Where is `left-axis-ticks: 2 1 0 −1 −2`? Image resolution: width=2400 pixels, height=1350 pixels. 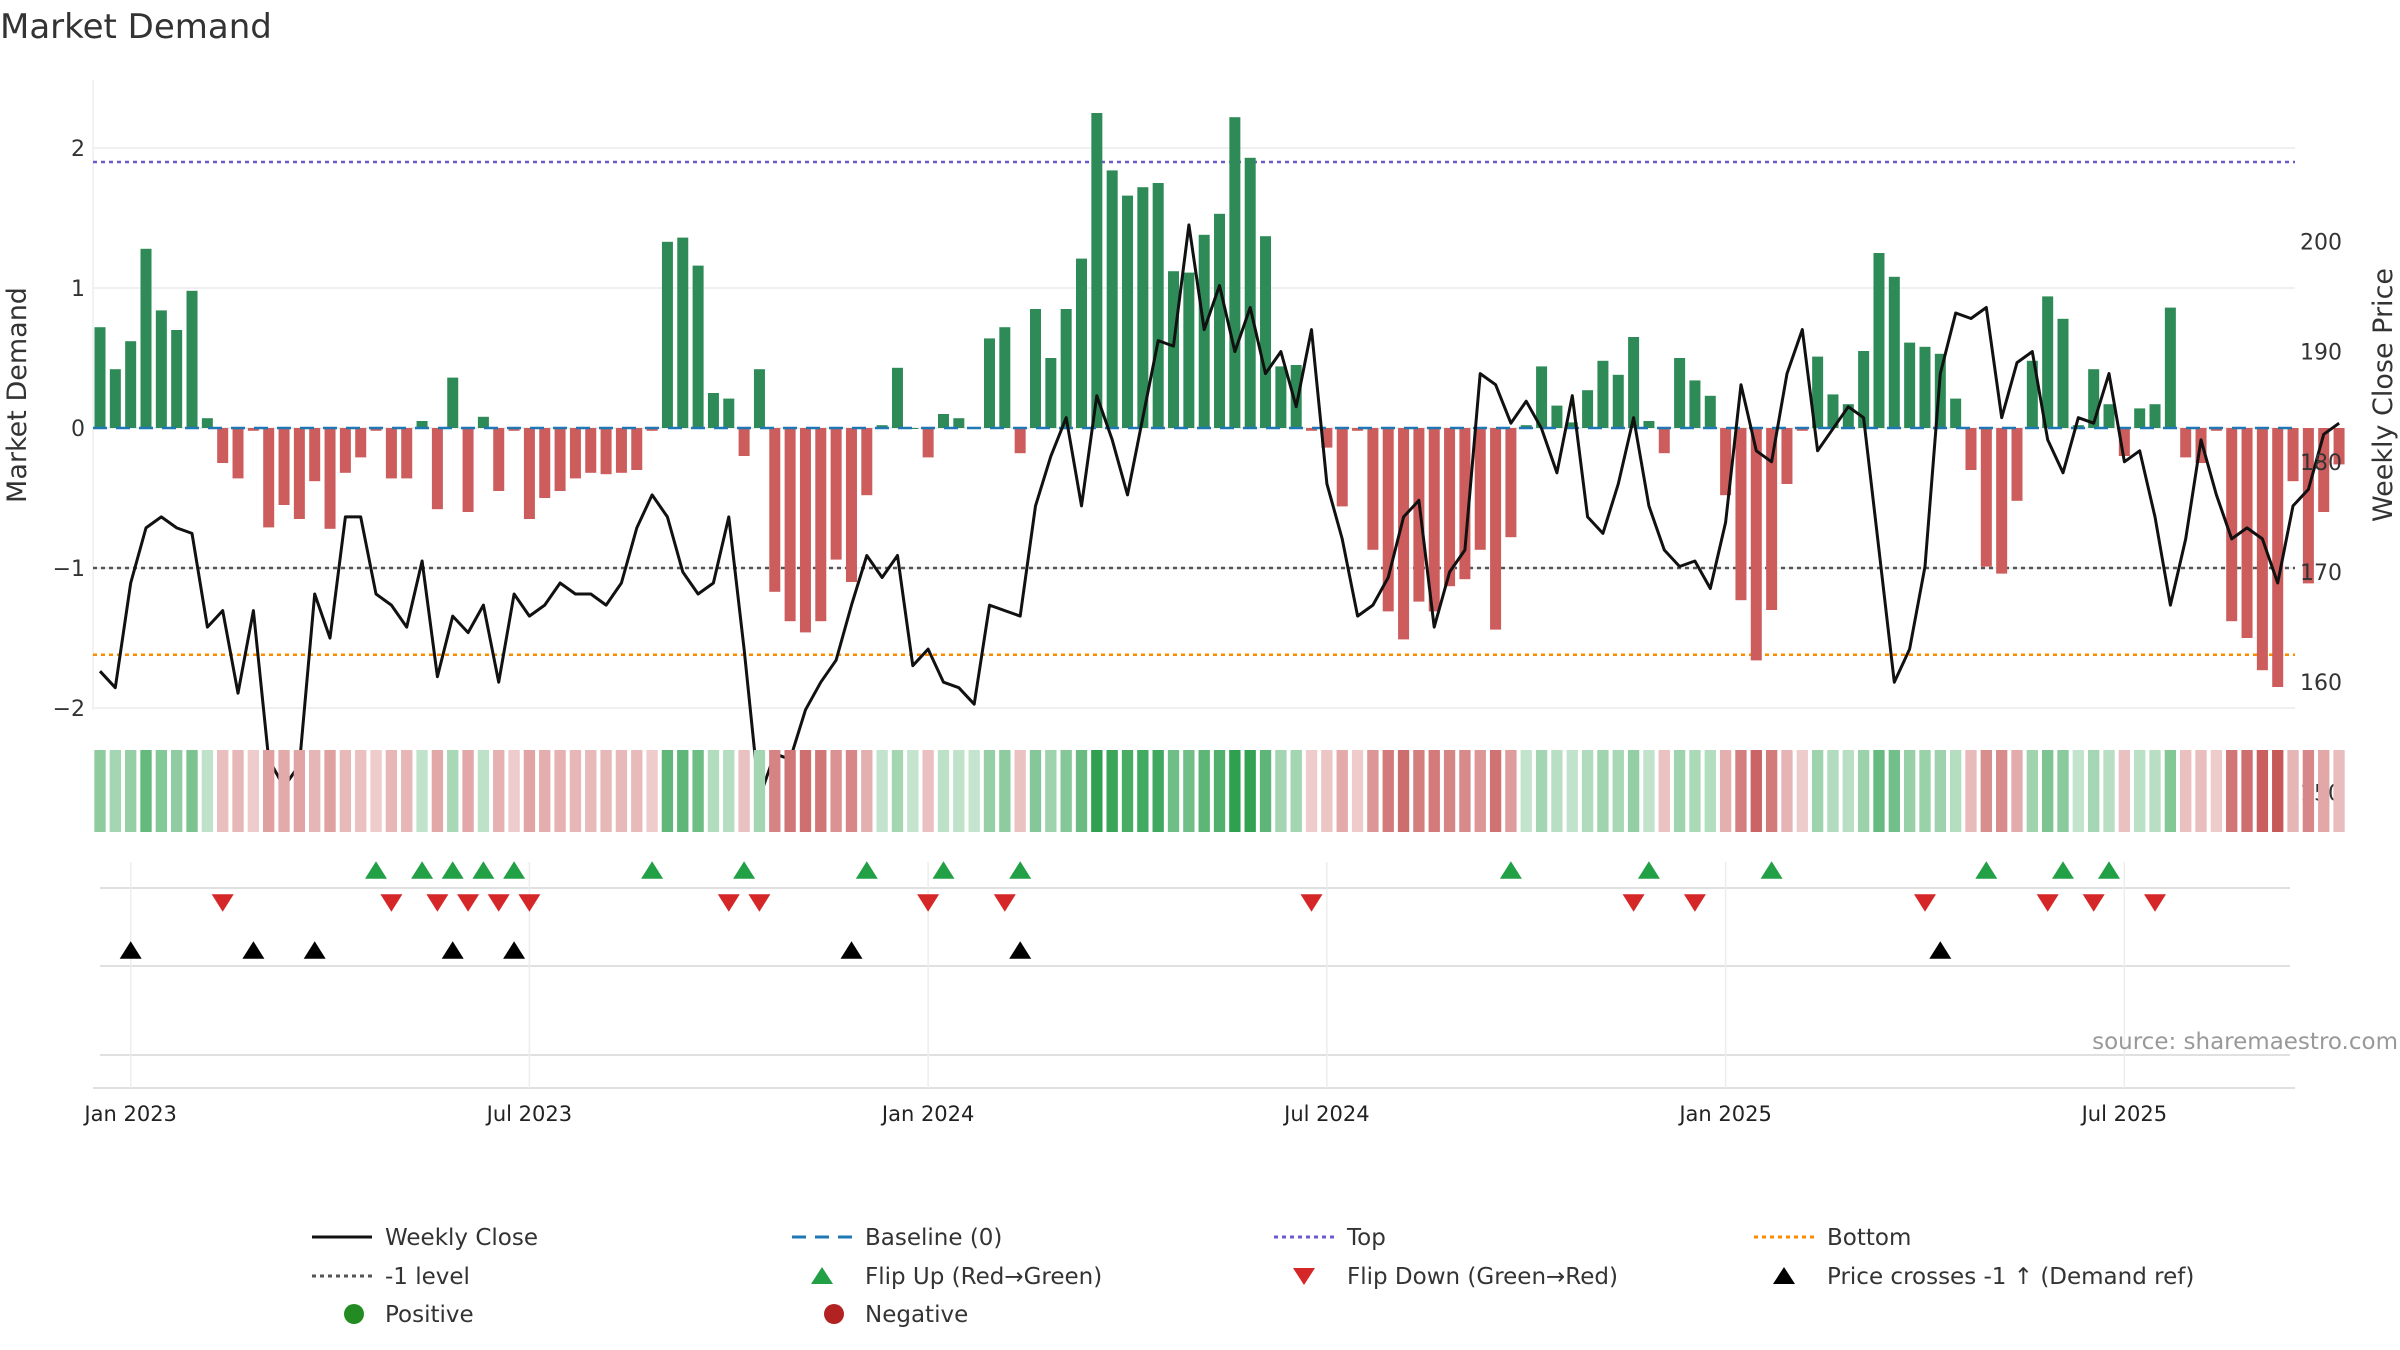 left-axis-ticks: 2 1 0 −1 −2 is located at coordinates (69, 429).